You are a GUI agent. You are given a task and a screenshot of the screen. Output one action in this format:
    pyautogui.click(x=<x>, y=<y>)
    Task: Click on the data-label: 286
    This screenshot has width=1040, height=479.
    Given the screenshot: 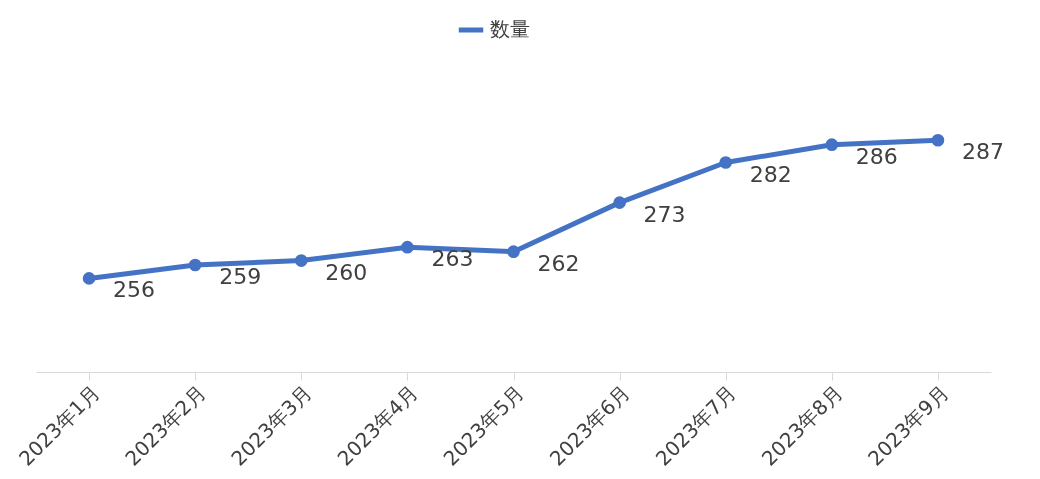 What is the action you would take?
    pyautogui.click(x=876, y=156)
    